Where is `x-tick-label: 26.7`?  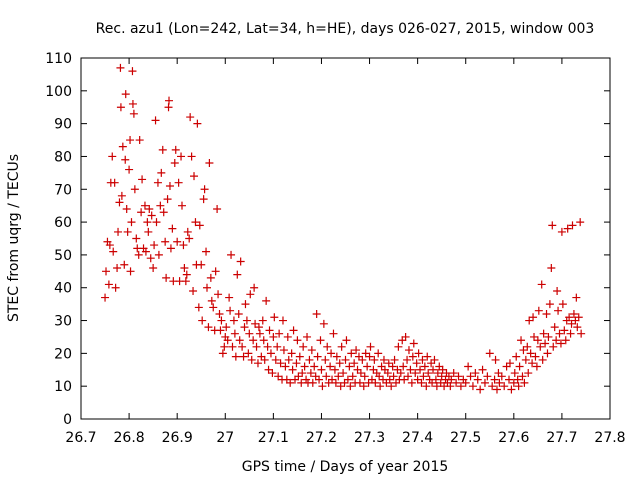
x-tick-label: 26.7 is located at coordinates (80, 438).